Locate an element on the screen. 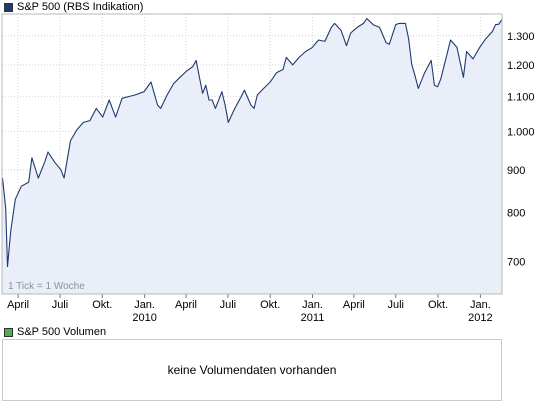 The width and height of the screenshot is (545, 410). y-tick-label: 800 is located at coordinates (516, 214).